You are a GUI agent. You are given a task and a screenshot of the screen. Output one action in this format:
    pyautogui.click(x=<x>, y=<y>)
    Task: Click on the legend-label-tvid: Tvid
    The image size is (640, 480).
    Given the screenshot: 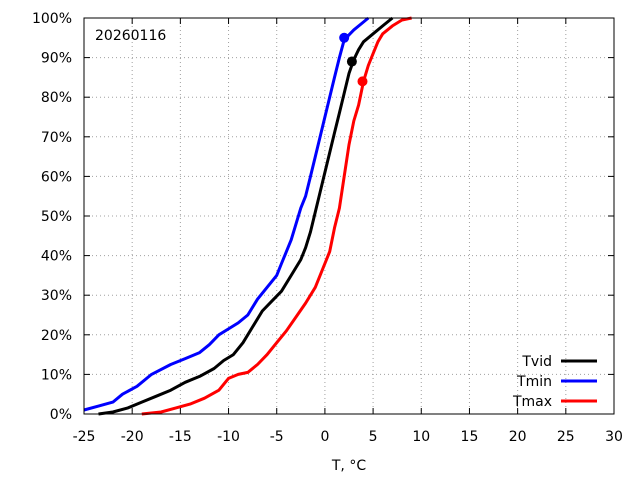 What is the action you would take?
    pyautogui.click(x=536, y=362)
    